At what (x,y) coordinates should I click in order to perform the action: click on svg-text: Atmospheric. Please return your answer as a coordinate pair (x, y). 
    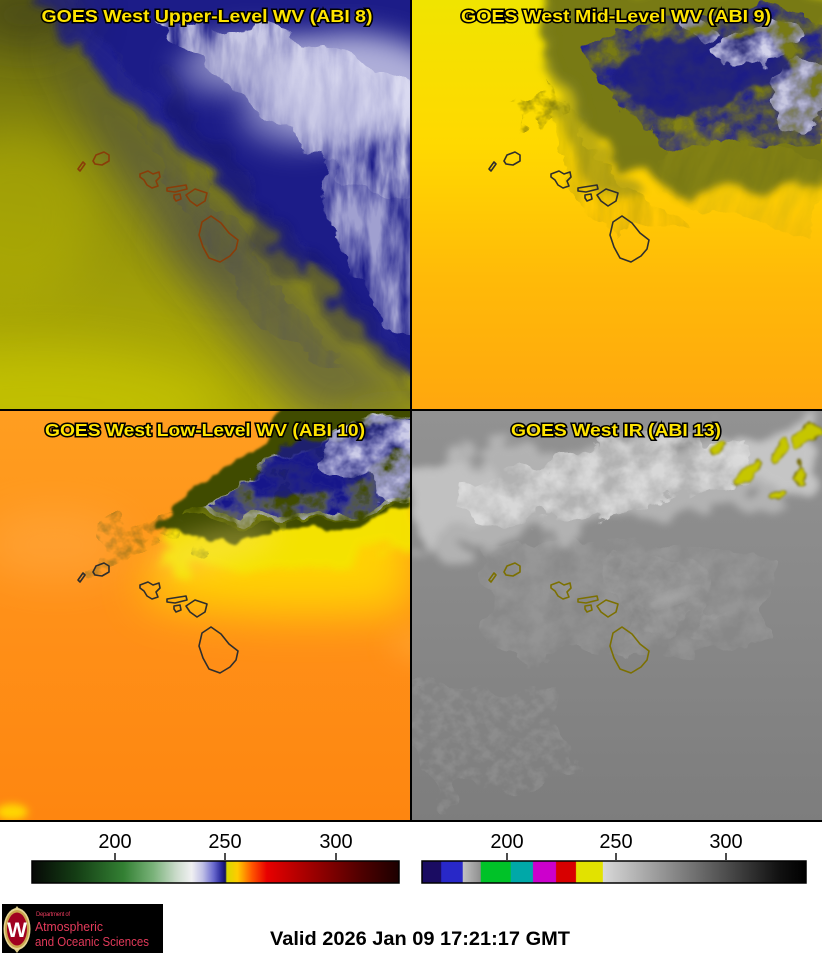
    Looking at the image, I should click on (69, 926).